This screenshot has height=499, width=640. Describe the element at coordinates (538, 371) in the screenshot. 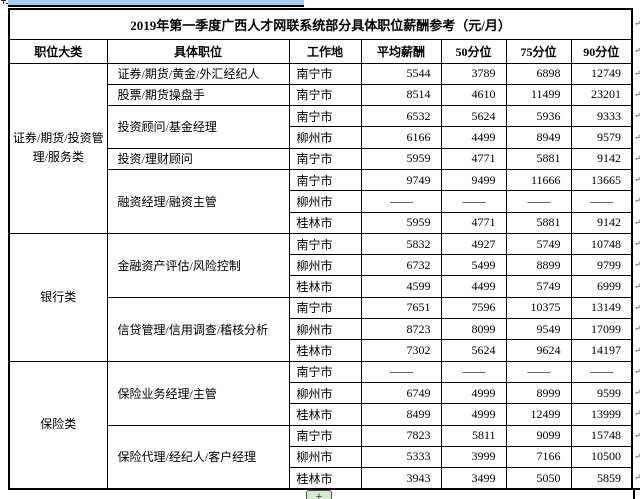

I see `p75-cell: ——` at that location.